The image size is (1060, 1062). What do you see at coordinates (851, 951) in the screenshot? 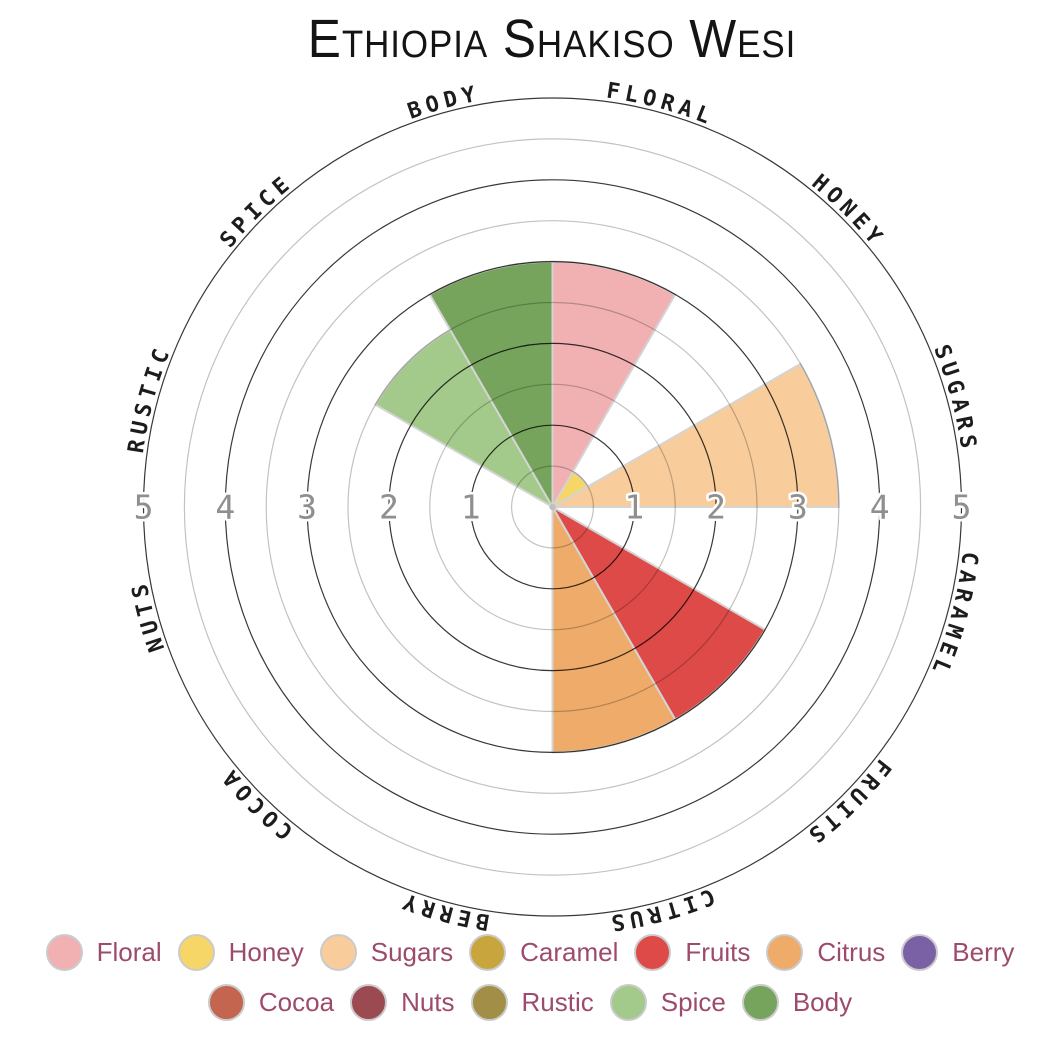
I see `legend-label: Citrus` at bounding box center [851, 951].